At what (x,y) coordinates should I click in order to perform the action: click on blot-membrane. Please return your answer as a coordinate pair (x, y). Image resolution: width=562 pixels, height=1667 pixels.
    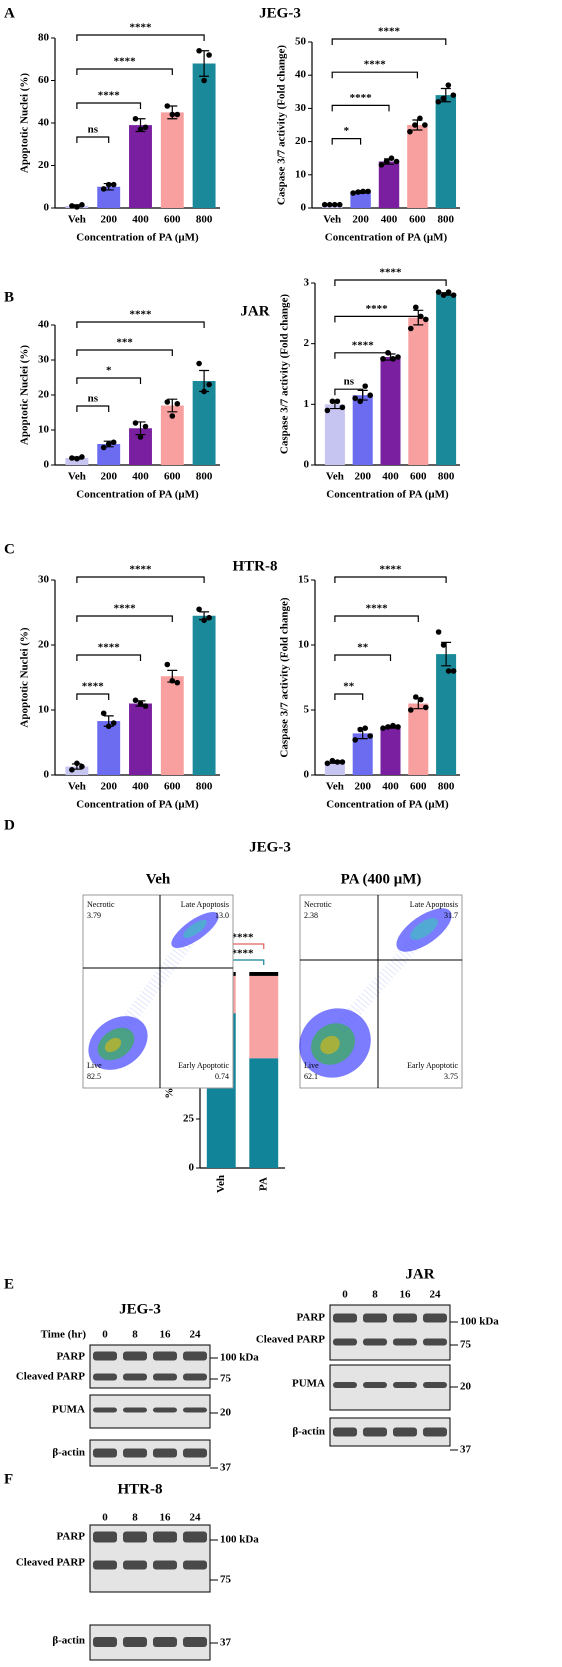
    Looking at the image, I should click on (390, 1332).